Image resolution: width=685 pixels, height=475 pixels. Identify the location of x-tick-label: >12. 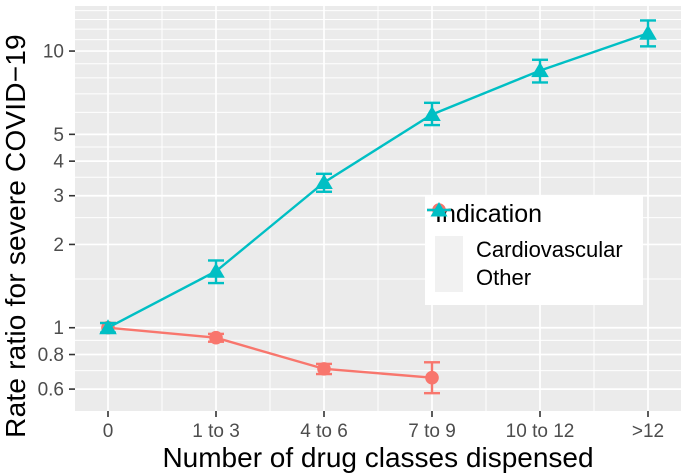
(648, 431).